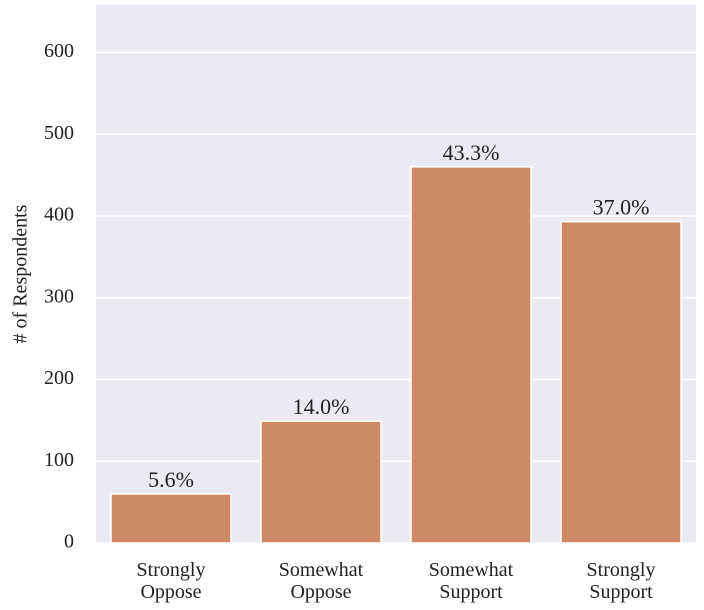 The height and width of the screenshot is (610, 704). What do you see at coordinates (59, 296) in the screenshot?
I see `y-tick-label: 300` at bounding box center [59, 296].